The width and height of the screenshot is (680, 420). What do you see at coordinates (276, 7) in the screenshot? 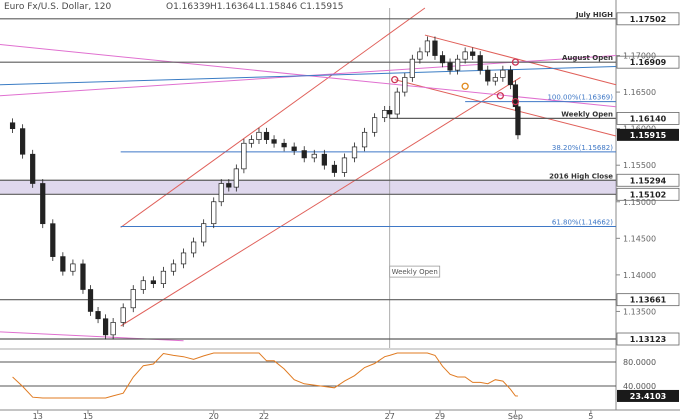
I see `ohlc-low: L1.15846` at bounding box center [276, 7].